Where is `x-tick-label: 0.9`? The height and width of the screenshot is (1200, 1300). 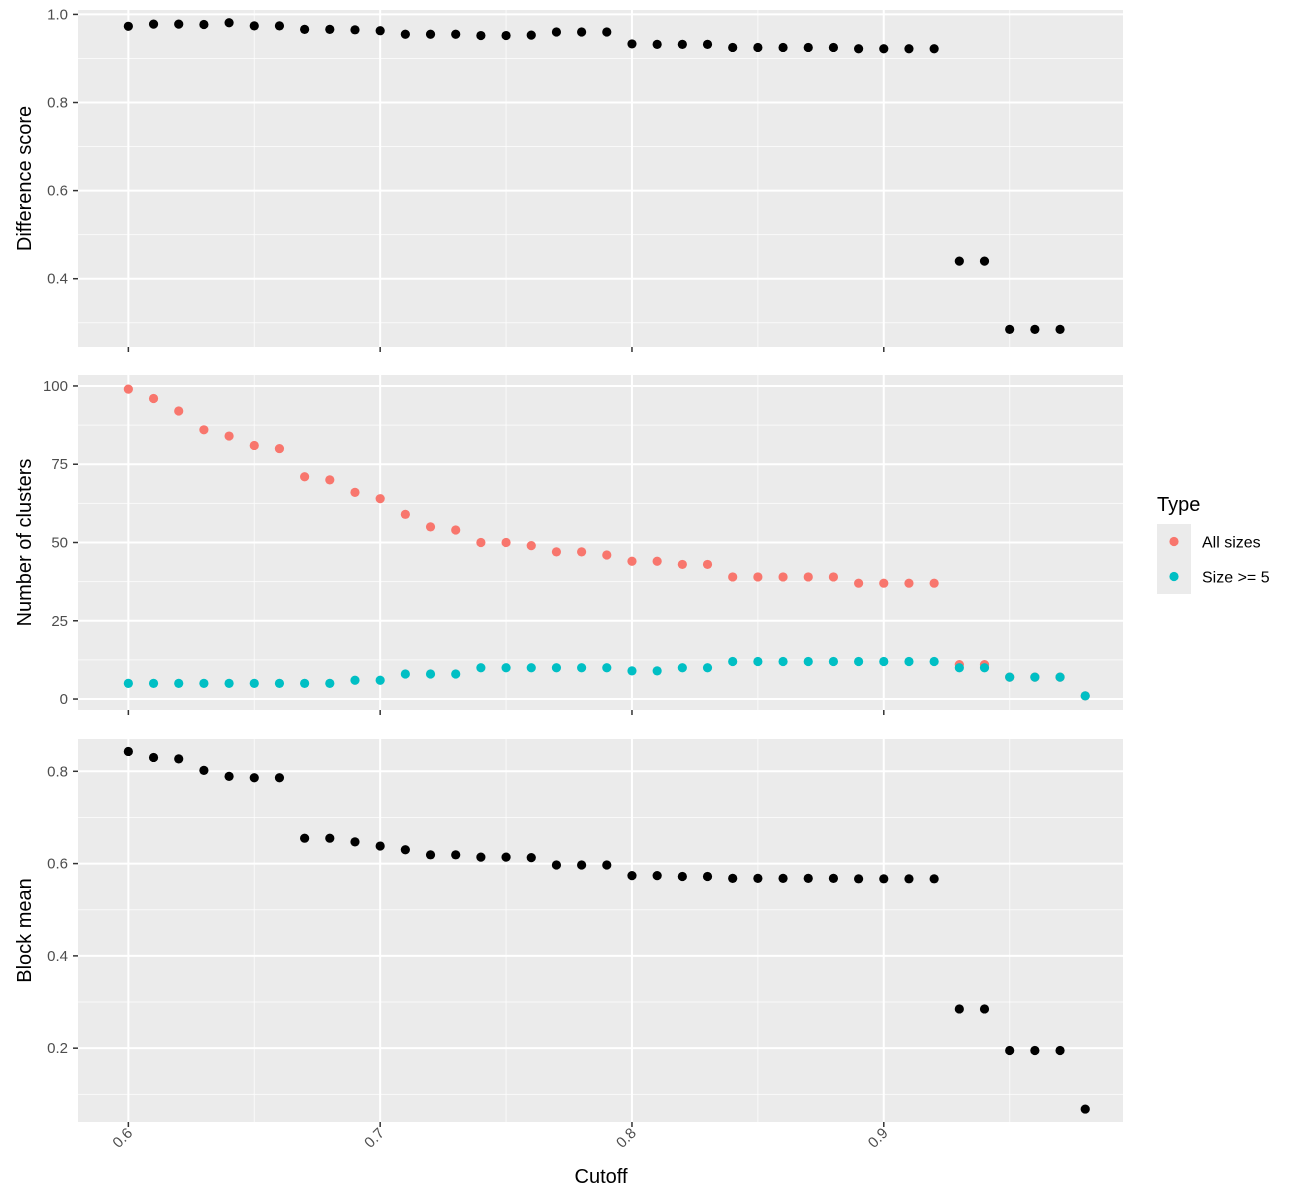
x-tick-label: 0.9 is located at coordinates (878, 1138).